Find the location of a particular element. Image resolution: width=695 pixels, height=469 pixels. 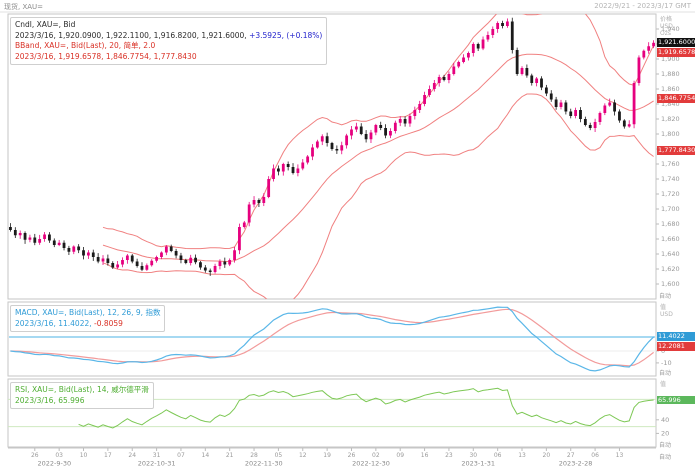

bband-upper-badge: 1,919.6578 is located at coordinates (676, 52).